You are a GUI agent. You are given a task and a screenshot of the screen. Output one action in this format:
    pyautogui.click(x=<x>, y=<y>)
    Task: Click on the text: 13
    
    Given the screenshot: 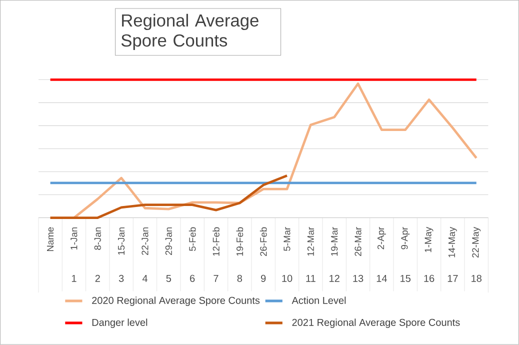 What is the action you would take?
    pyautogui.click(x=358, y=278)
    